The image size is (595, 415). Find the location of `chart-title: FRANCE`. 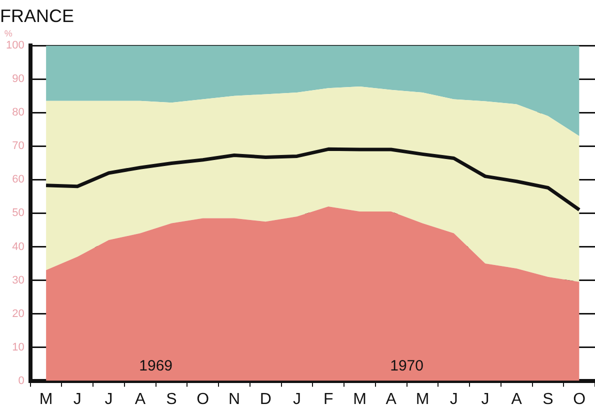

chart-title: FRANCE is located at coordinates (37, 16).